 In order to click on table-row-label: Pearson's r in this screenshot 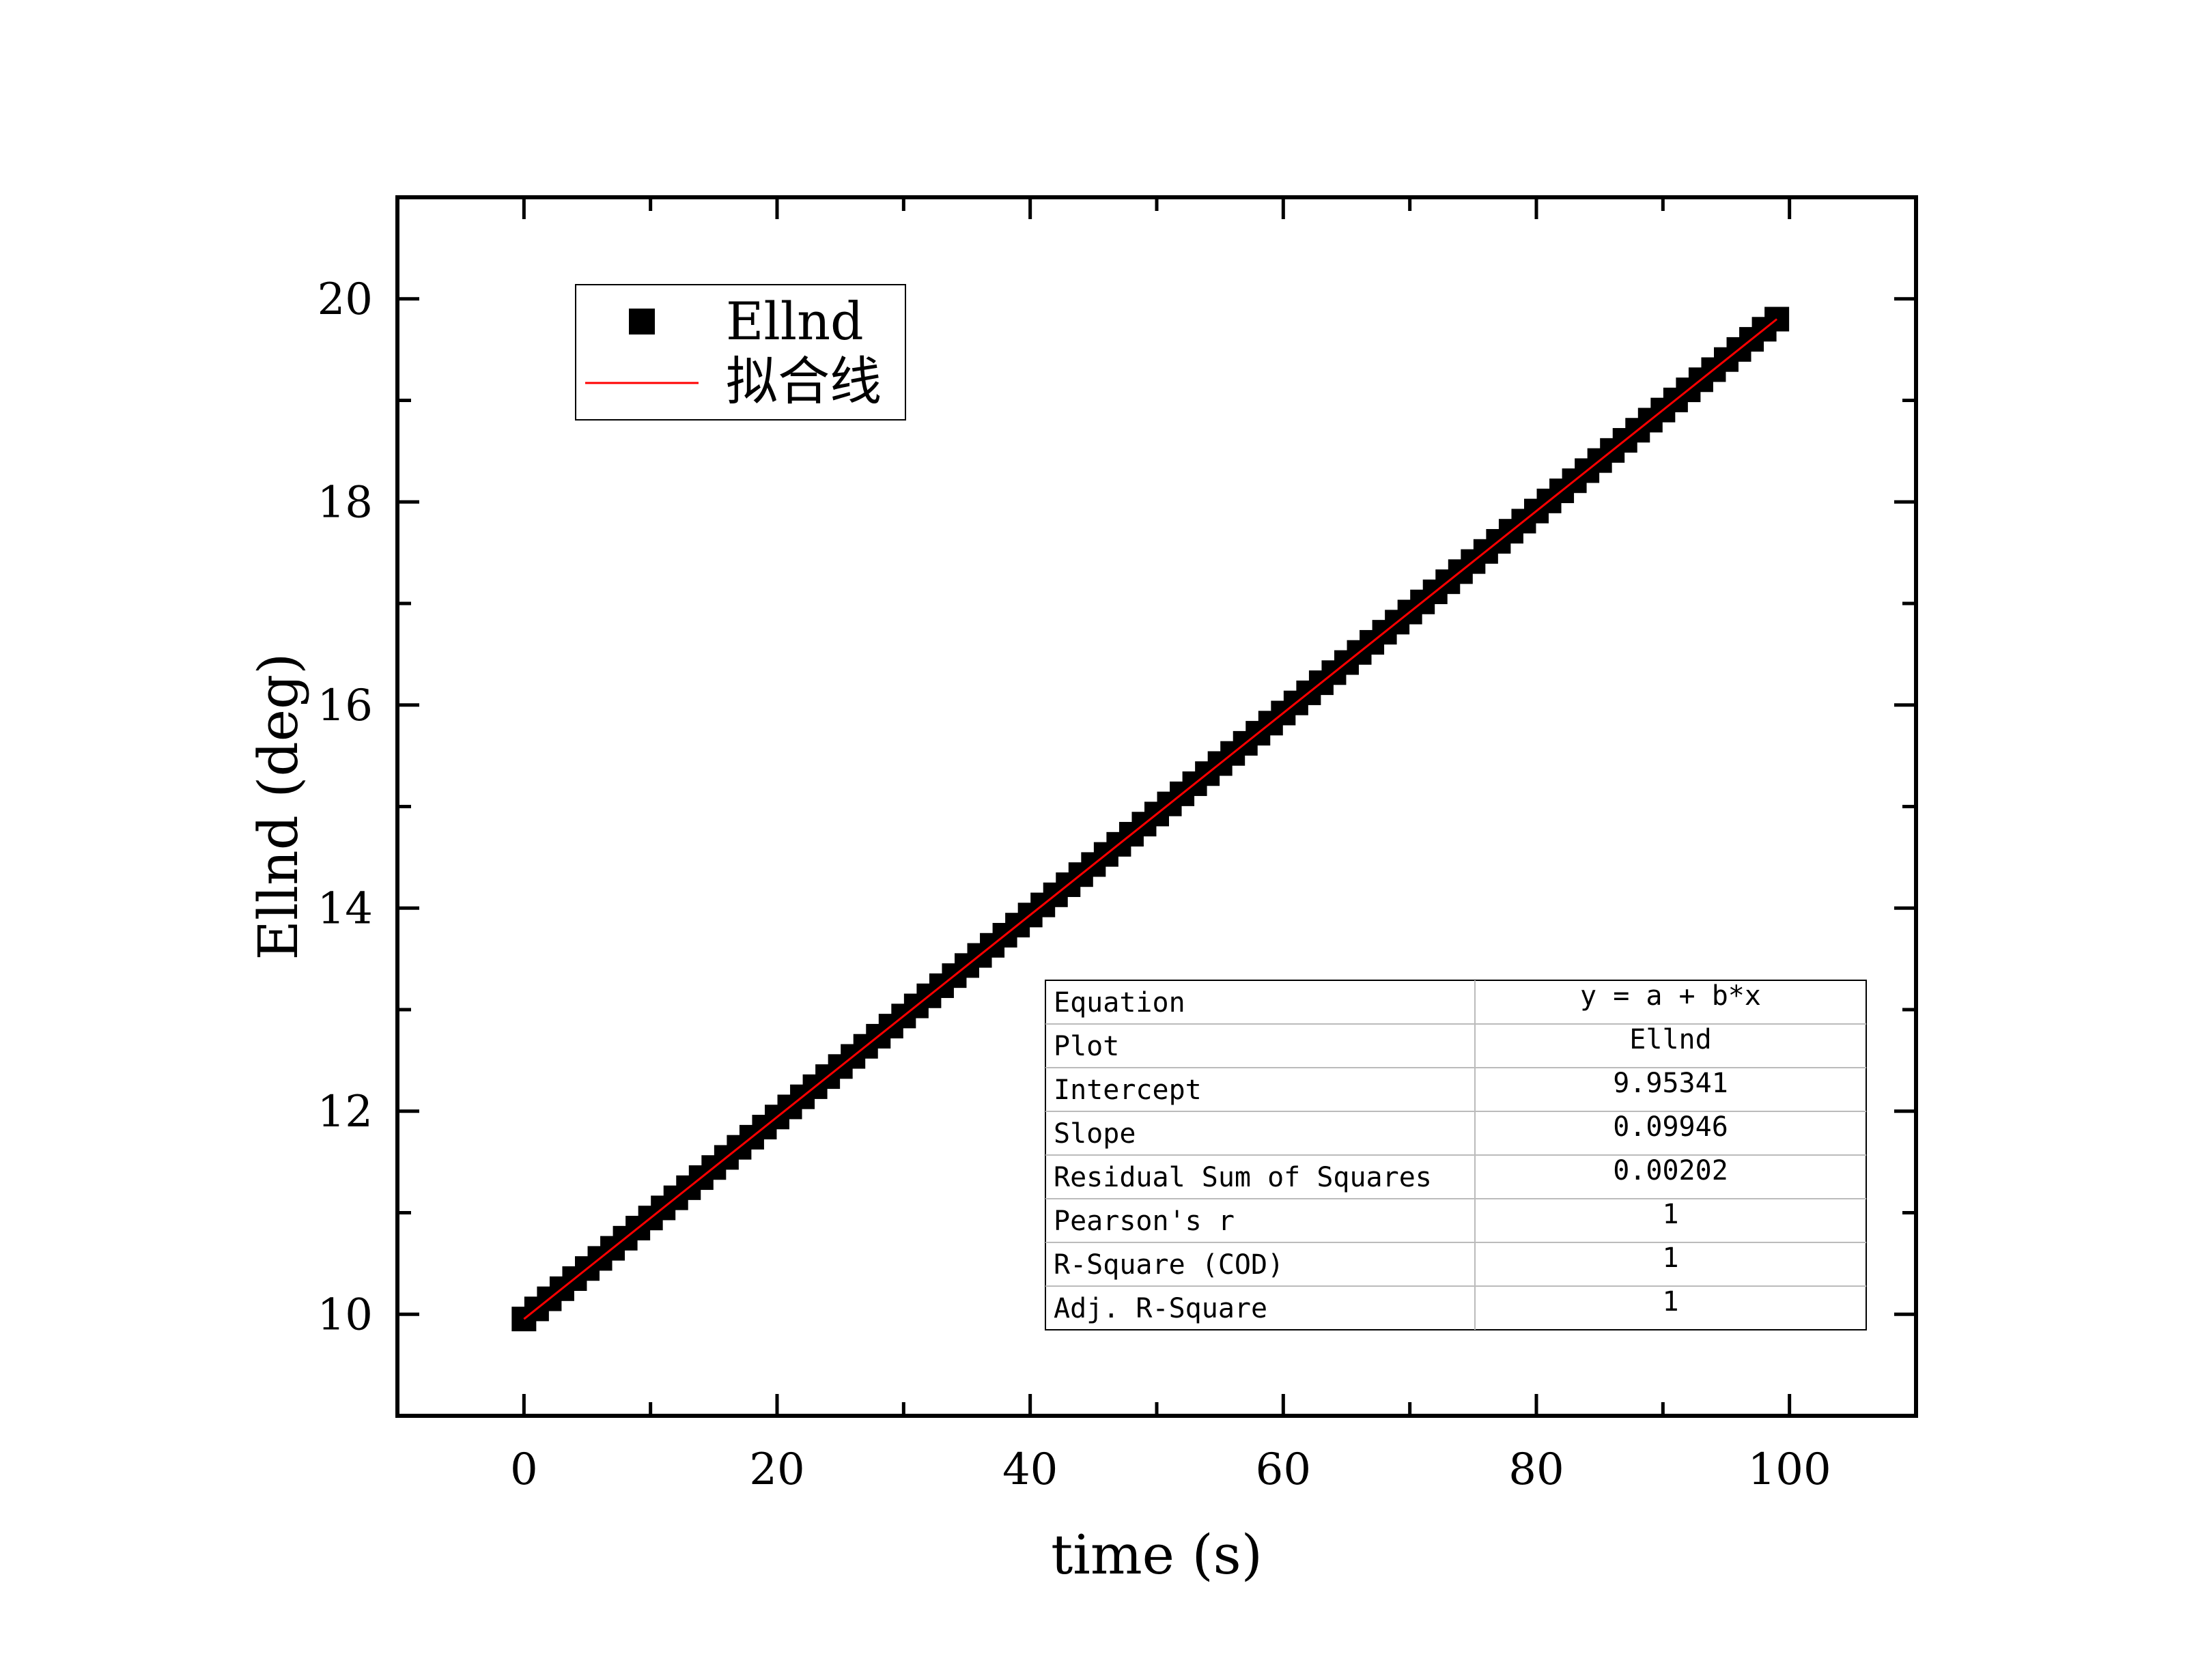, I will do `click(1144, 1221)`.